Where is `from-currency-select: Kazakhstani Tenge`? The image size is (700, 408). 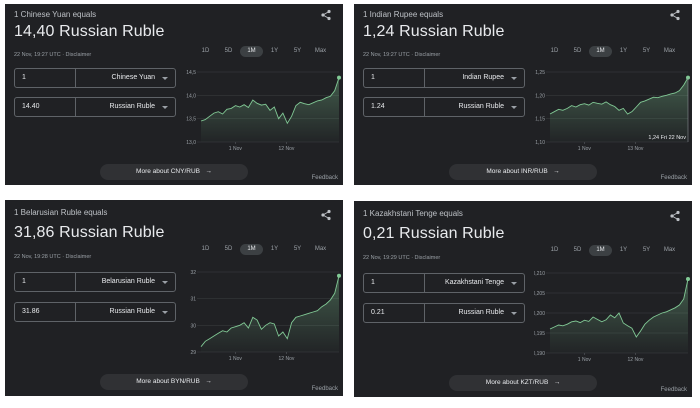 from-currency-select: Kazakhstani Tenge is located at coordinates (474, 282).